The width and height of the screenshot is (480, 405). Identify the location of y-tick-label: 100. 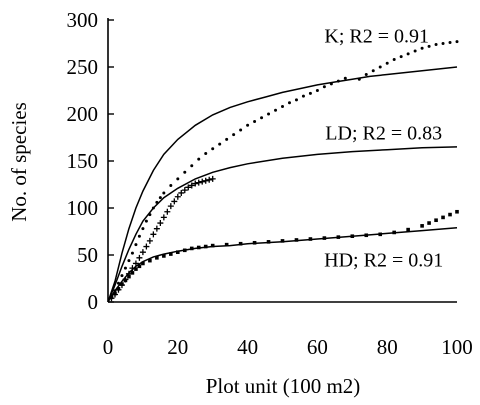
(83, 208).